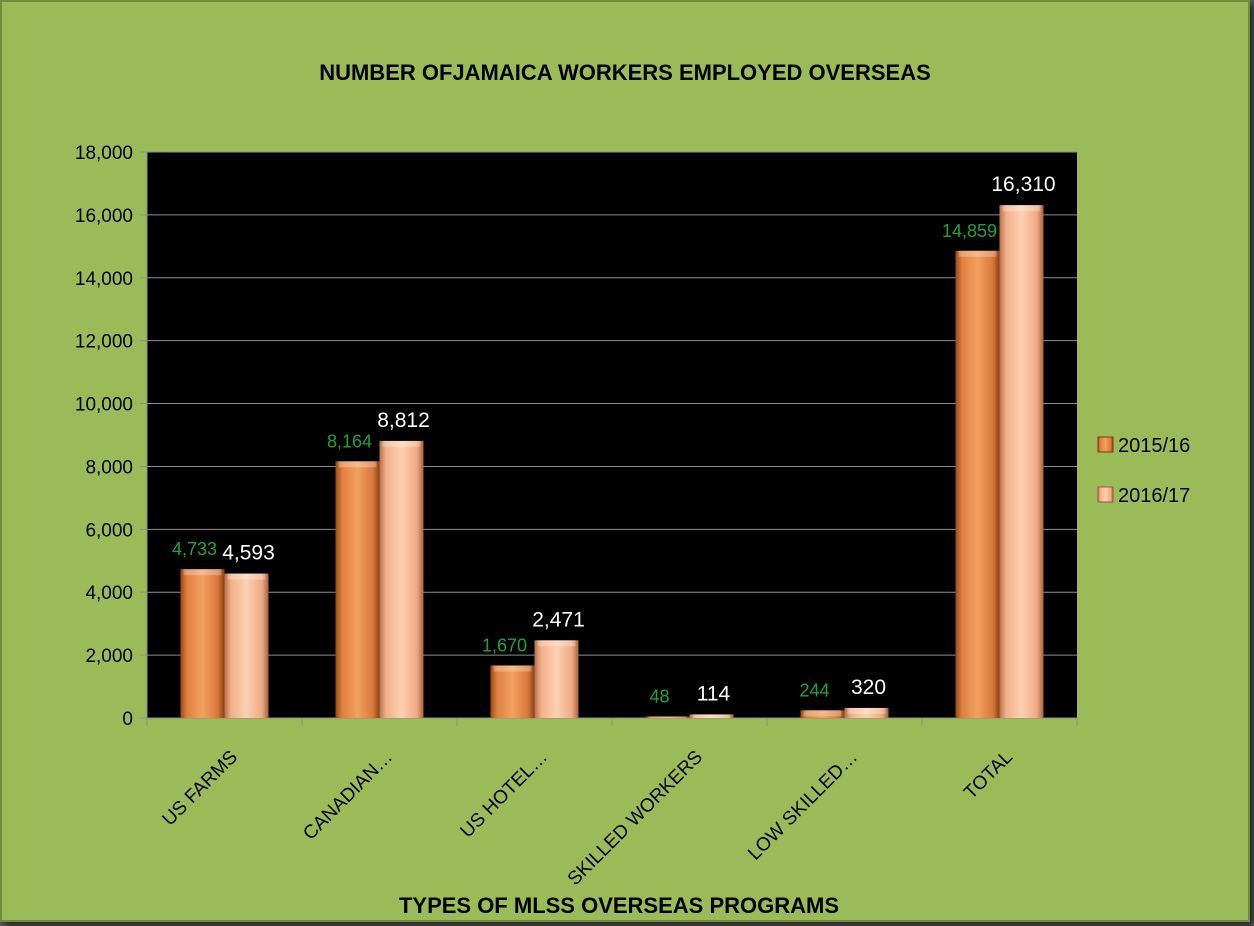 Image resolution: width=1254 pixels, height=926 pixels. What do you see at coordinates (248, 553) in the screenshot?
I see `data-label: 4,593` at bounding box center [248, 553].